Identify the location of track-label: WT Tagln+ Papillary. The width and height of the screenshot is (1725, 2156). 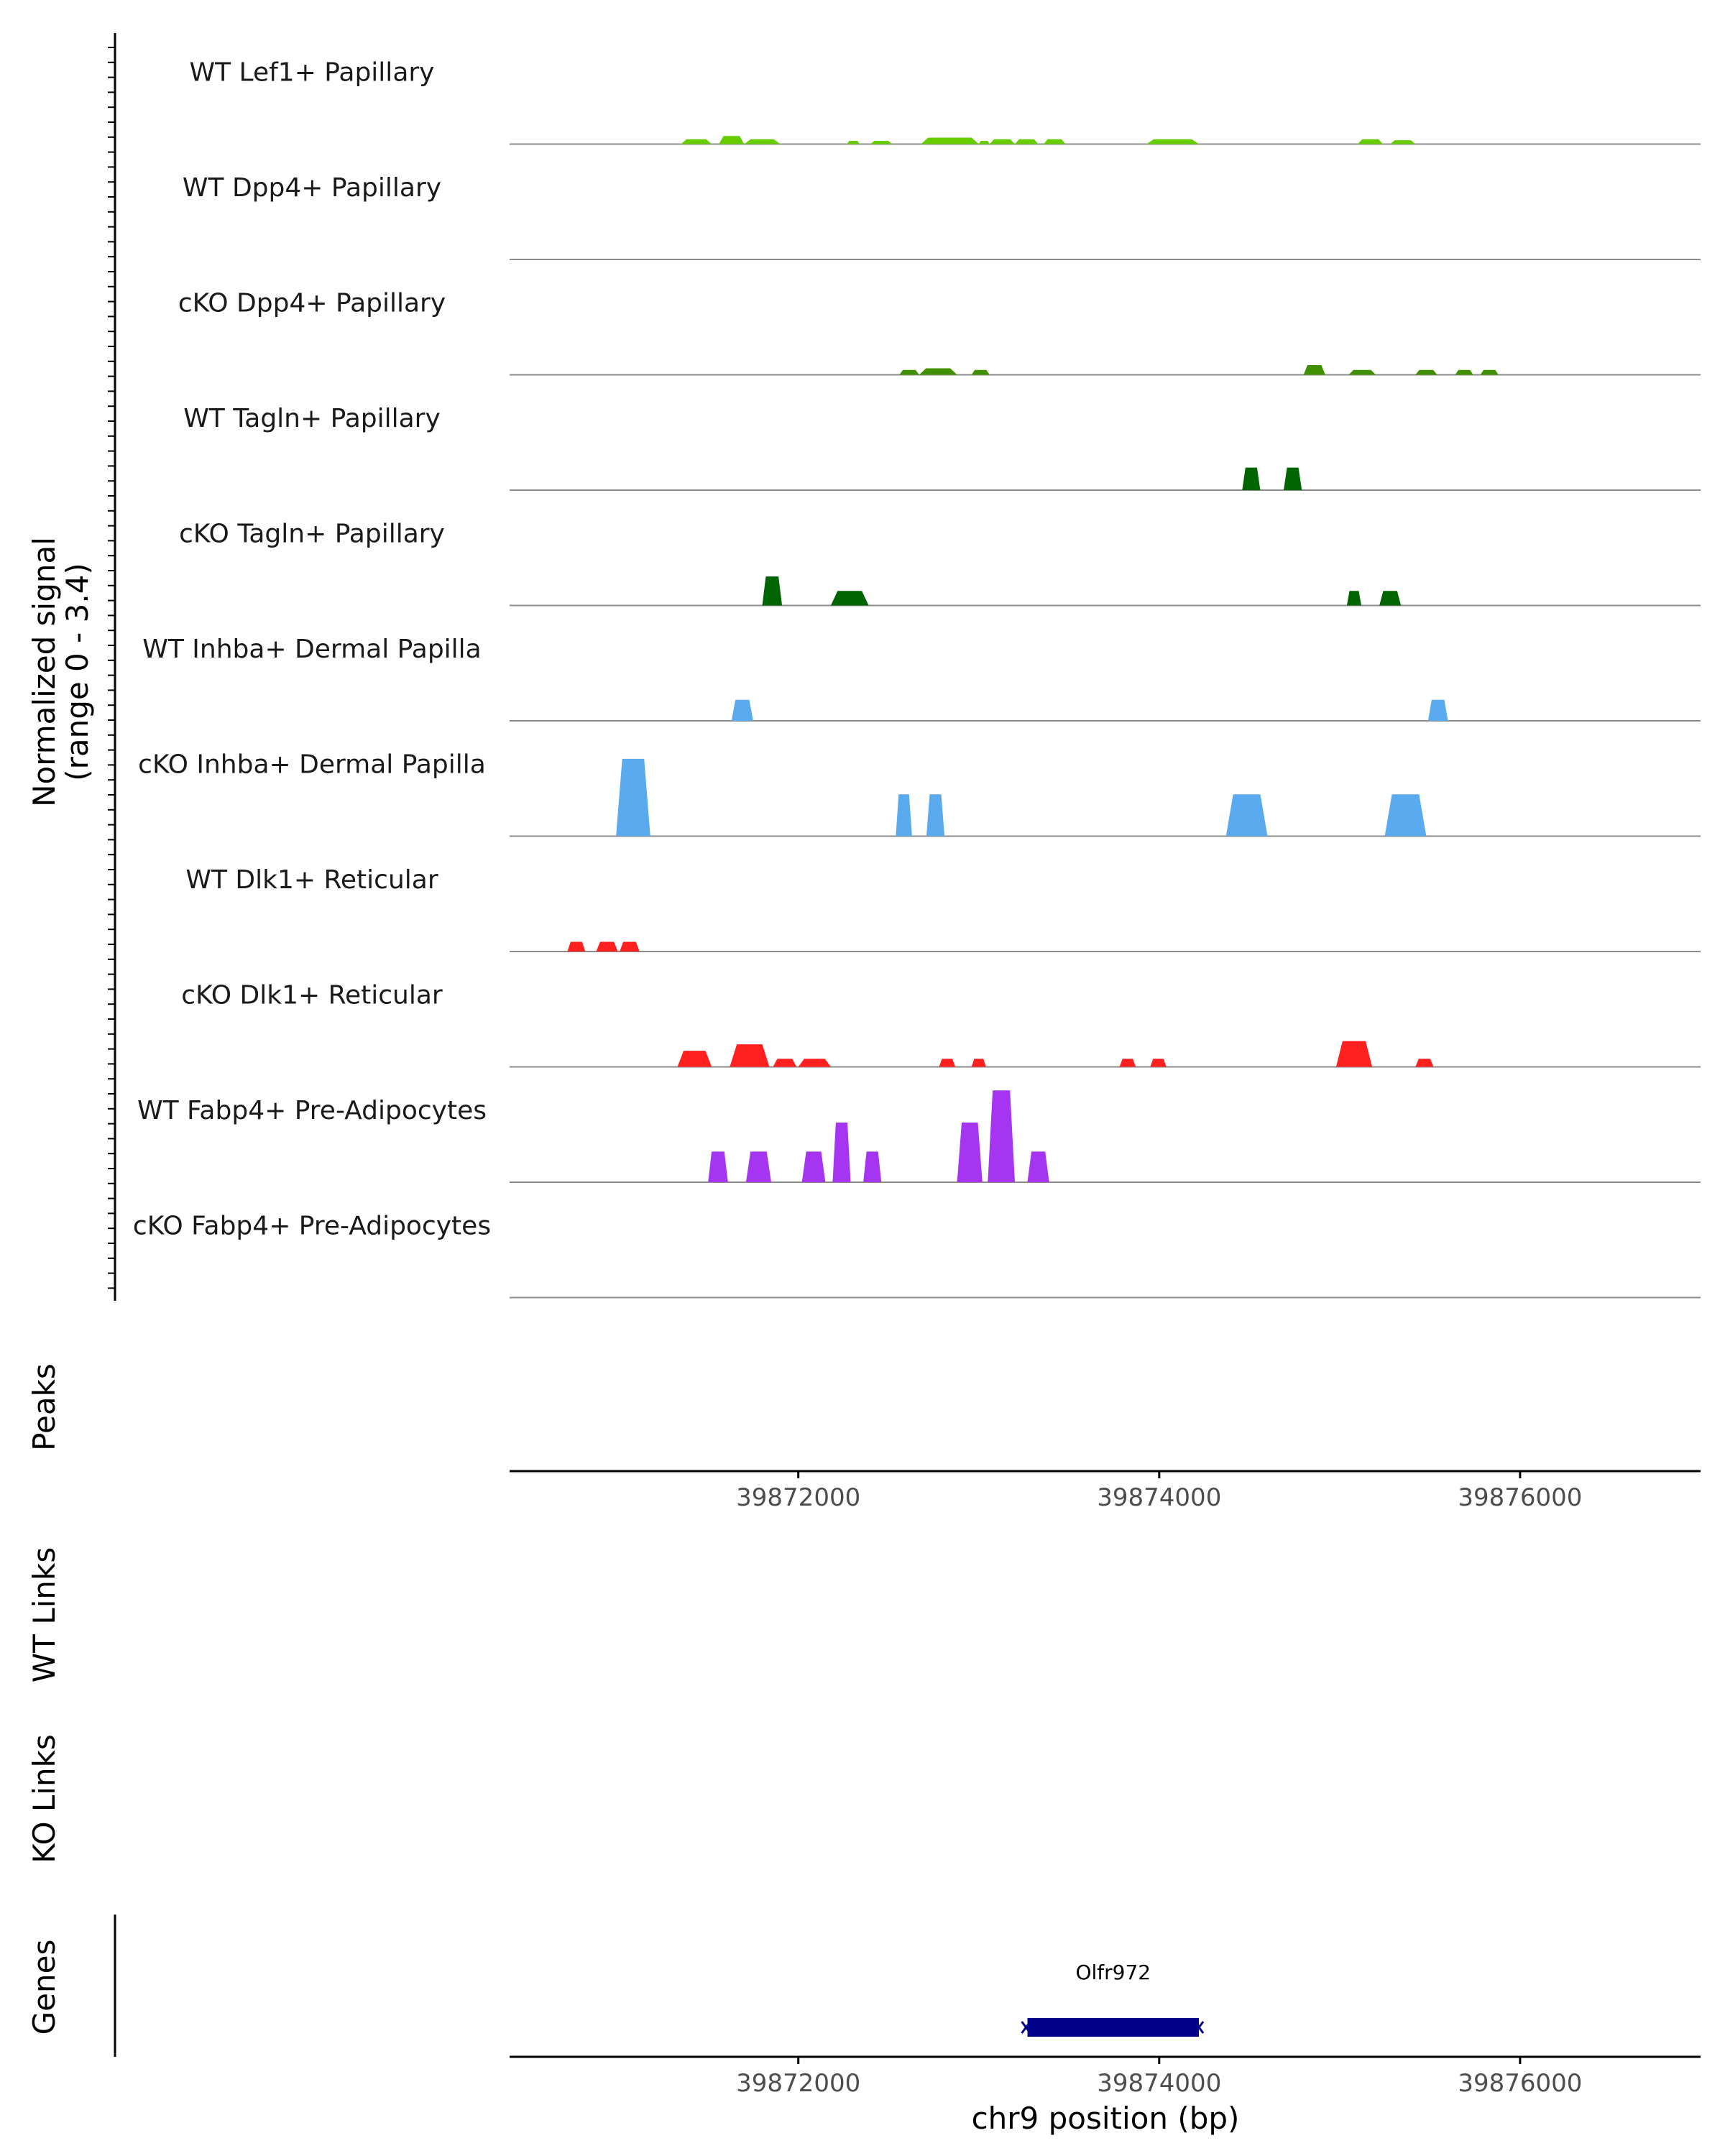
(312, 419).